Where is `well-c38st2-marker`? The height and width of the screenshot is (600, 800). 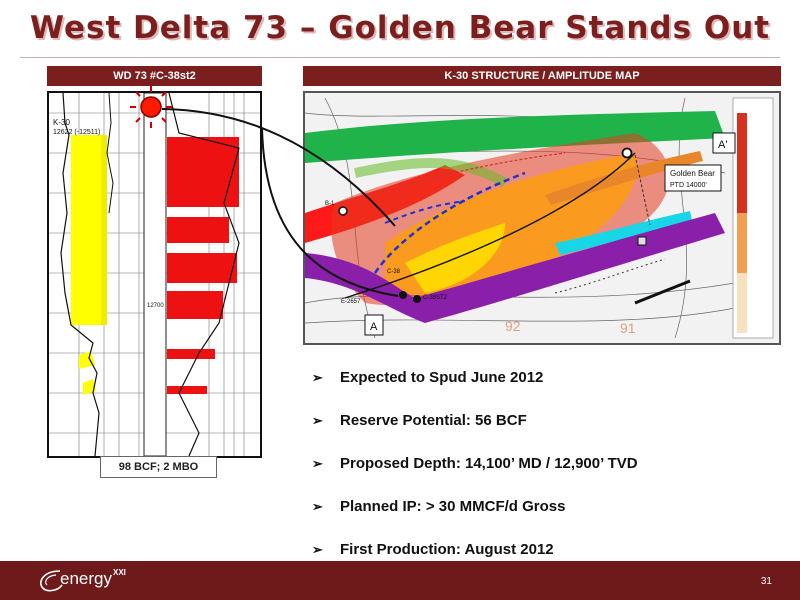
well-c38st2-marker is located at coordinates (417, 299).